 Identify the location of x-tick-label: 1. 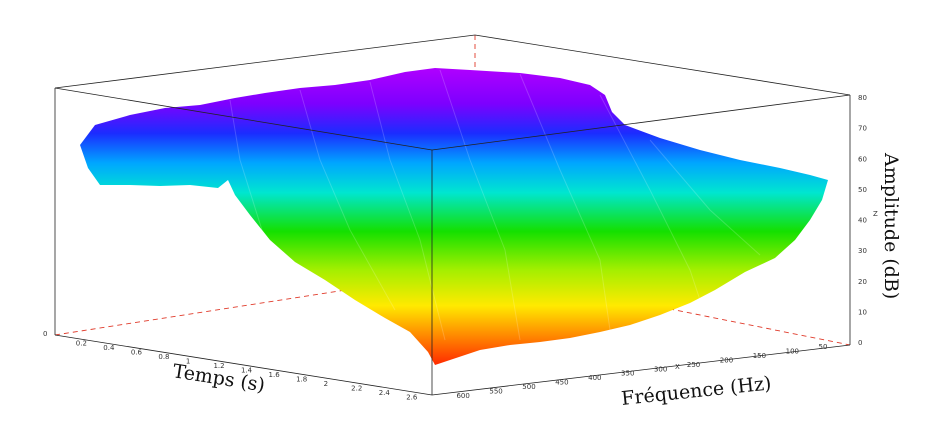
(188, 361).